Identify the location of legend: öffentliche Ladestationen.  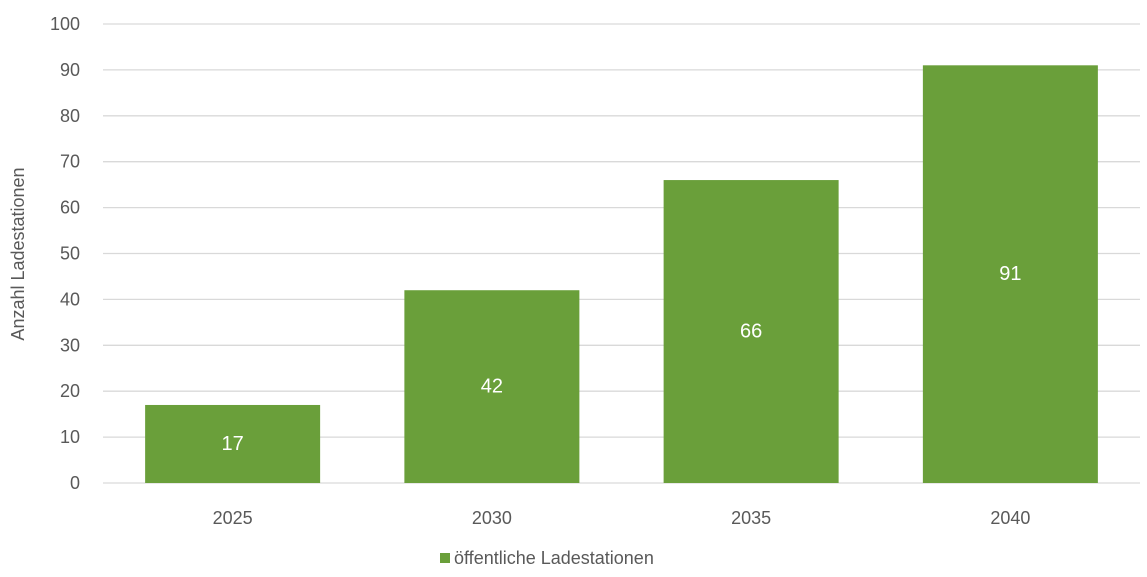
(547, 558).